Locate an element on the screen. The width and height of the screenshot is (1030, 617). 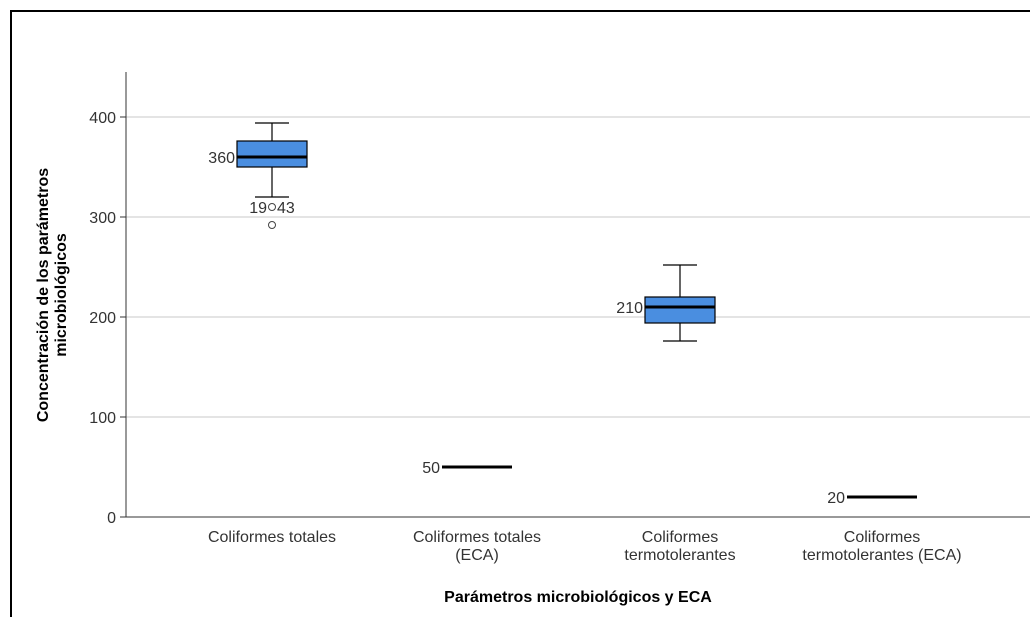
x-axis-label: Parámetros microbiológicos y ECA is located at coordinates (578, 597).